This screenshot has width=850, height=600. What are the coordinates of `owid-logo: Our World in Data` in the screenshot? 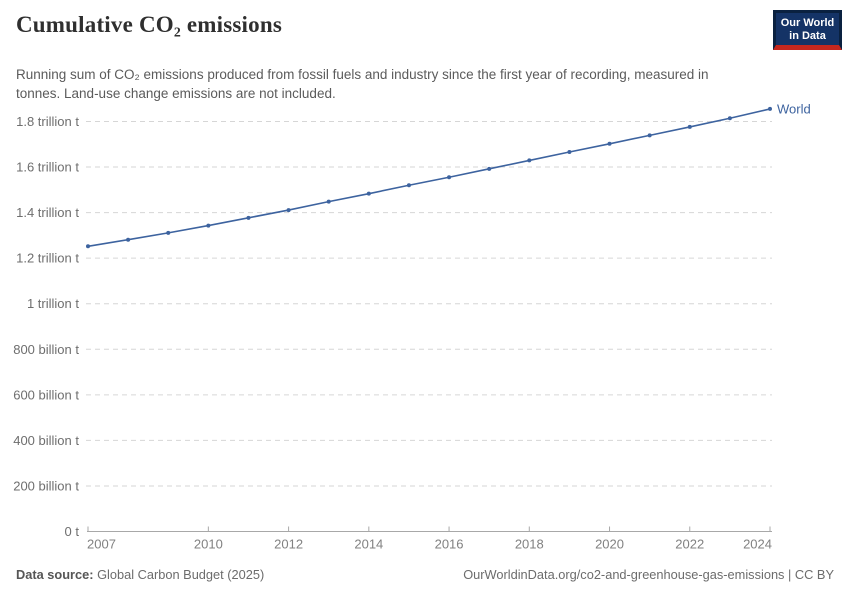 It's located at (807, 30).